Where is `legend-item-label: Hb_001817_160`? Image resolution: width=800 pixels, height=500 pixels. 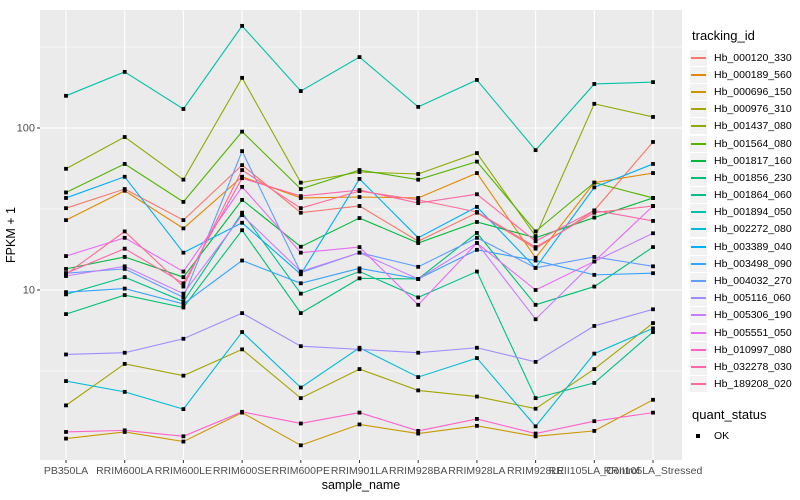 legend-item-label: Hb_001817_160 is located at coordinates (753, 160).